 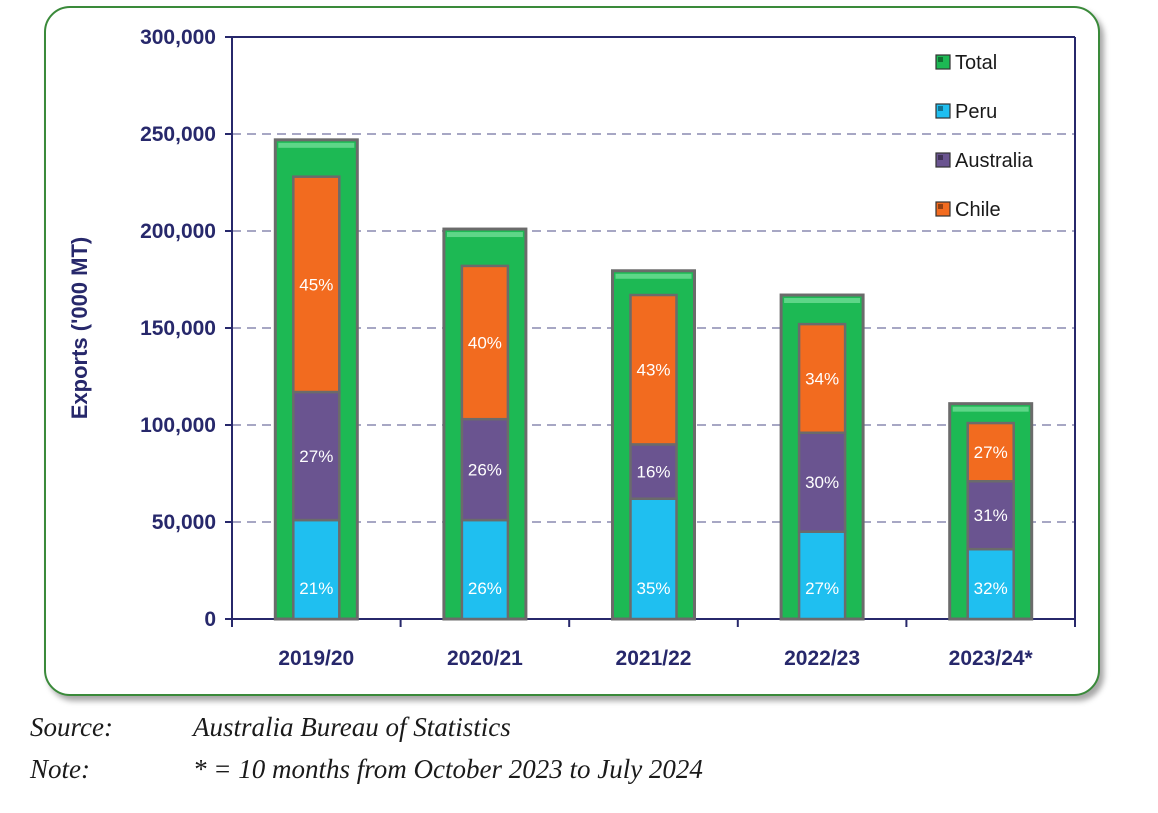 What do you see at coordinates (178, 134) in the screenshot?
I see `y-tick-label: 250,000` at bounding box center [178, 134].